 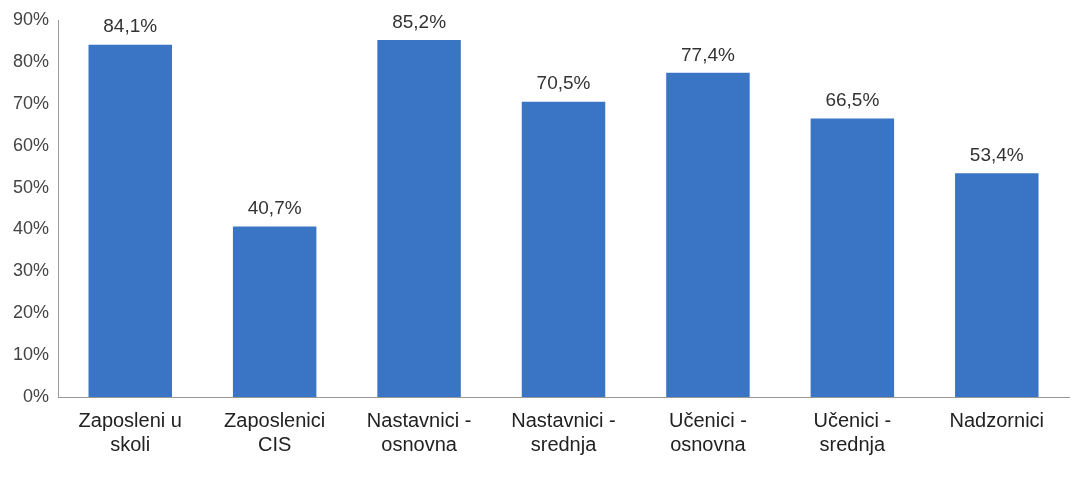 I want to click on data-label: 85,2%, so click(x=419, y=21).